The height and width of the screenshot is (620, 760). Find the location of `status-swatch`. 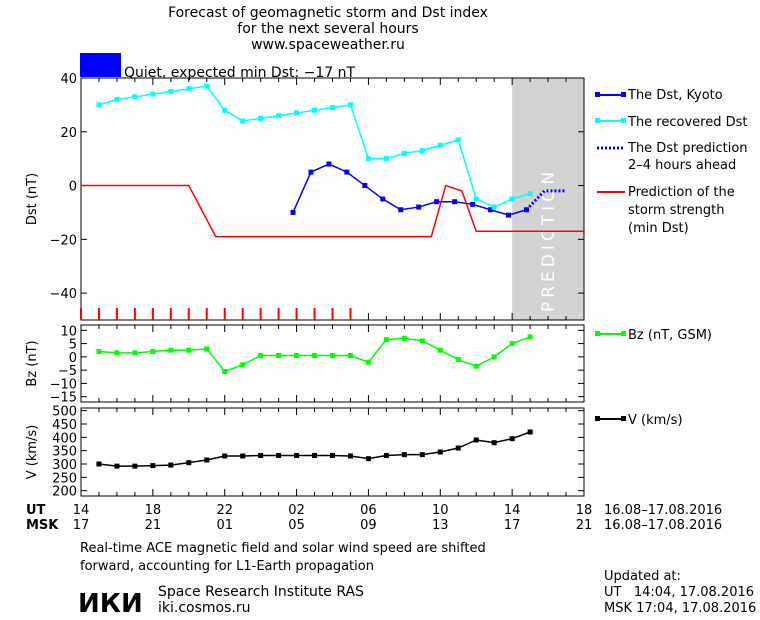

status-swatch is located at coordinates (100, 65).